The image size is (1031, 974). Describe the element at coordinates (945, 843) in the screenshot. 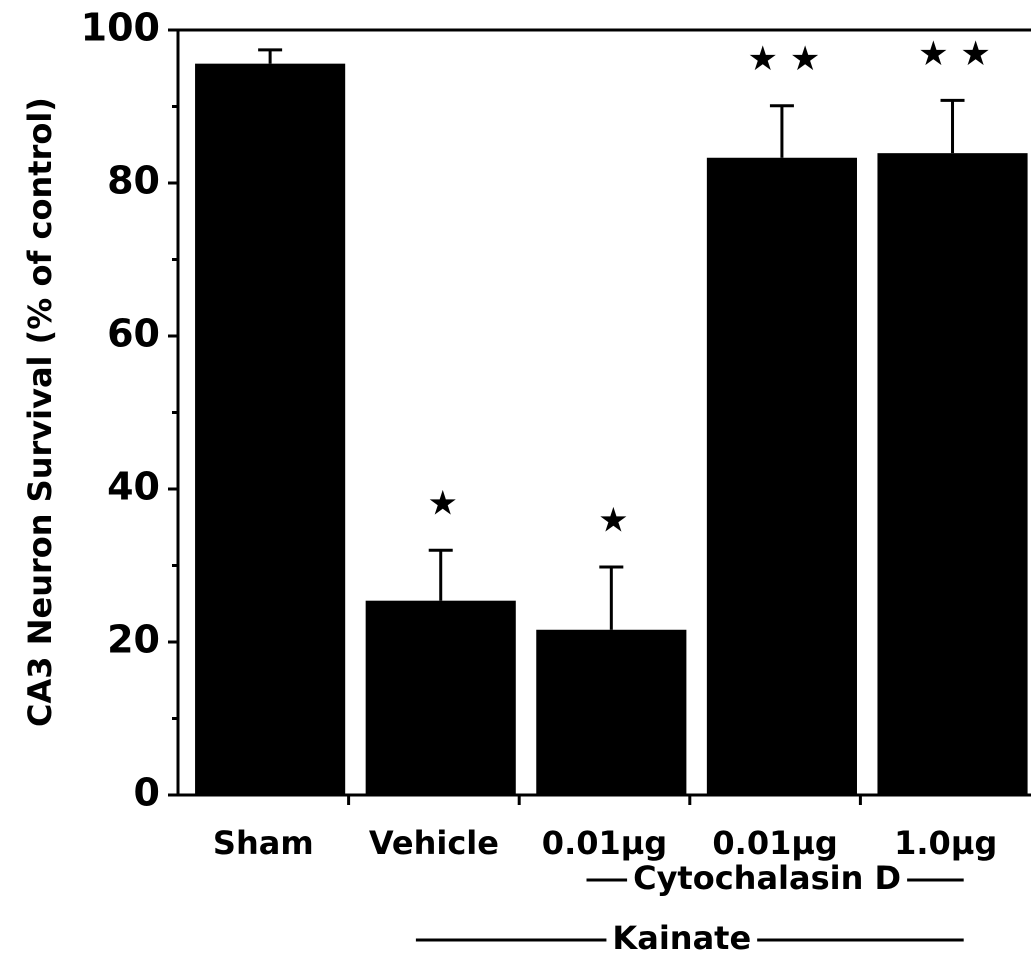

I see `x-tick-label: 1.0µg` at that location.